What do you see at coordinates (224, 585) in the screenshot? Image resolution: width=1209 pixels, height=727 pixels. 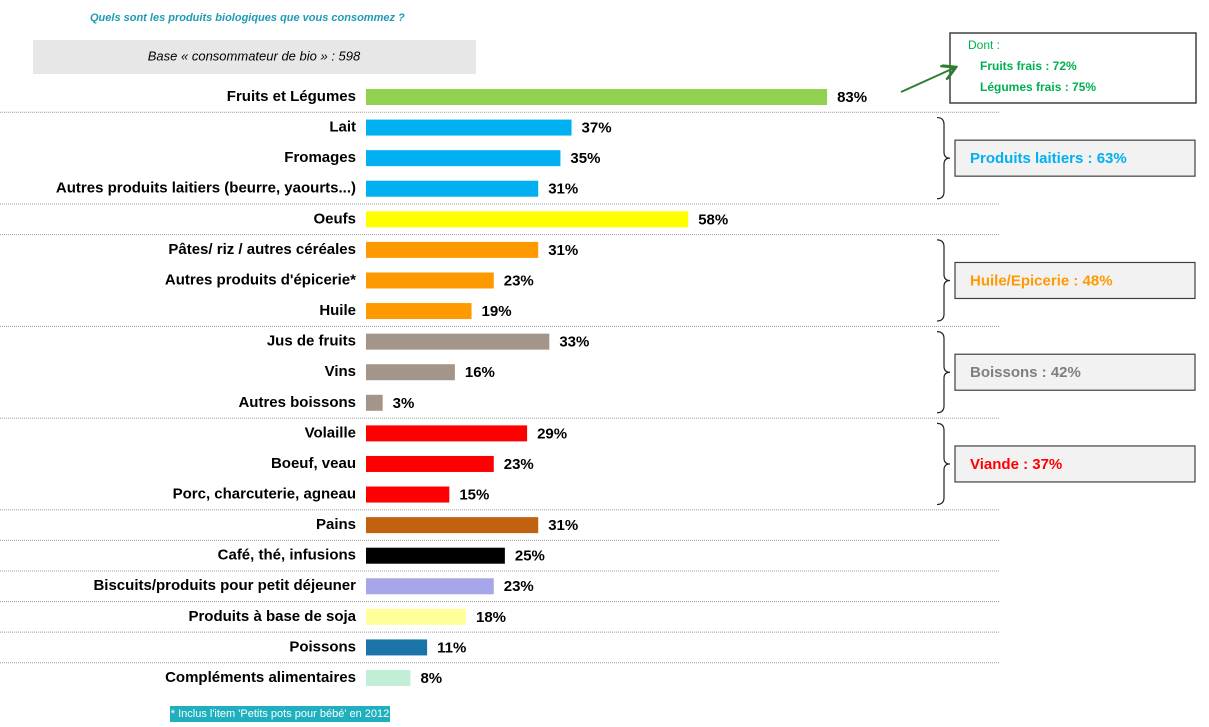 I see `category-label: Biscuits/produits pour petit déjeuner` at bounding box center [224, 585].